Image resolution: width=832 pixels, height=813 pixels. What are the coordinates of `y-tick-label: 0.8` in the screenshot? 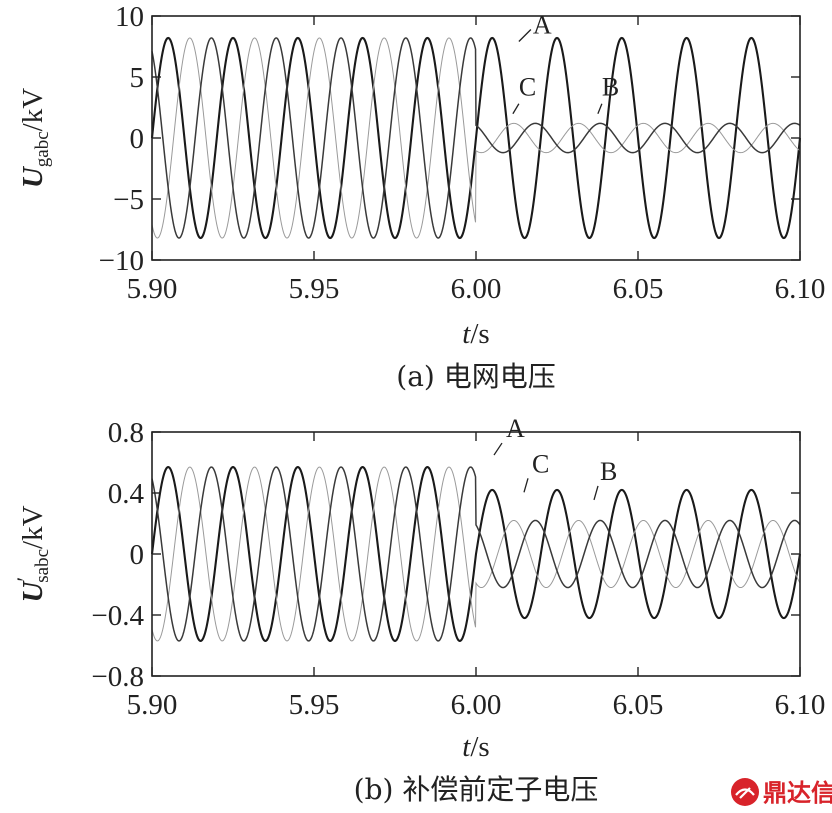 It's located at (126, 433).